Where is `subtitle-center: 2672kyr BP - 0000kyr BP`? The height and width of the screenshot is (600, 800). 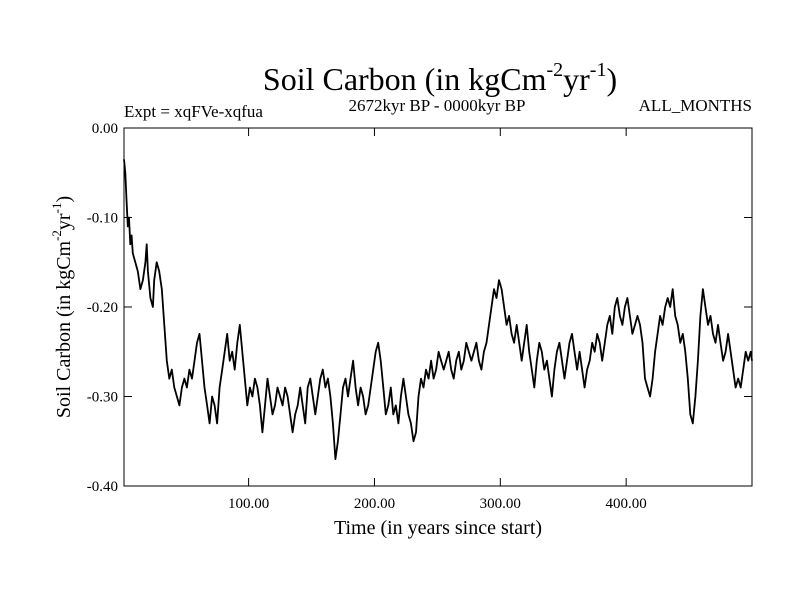
subtitle-center: 2672kyr BP - 0000kyr BP is located at coordinates (437, 105).